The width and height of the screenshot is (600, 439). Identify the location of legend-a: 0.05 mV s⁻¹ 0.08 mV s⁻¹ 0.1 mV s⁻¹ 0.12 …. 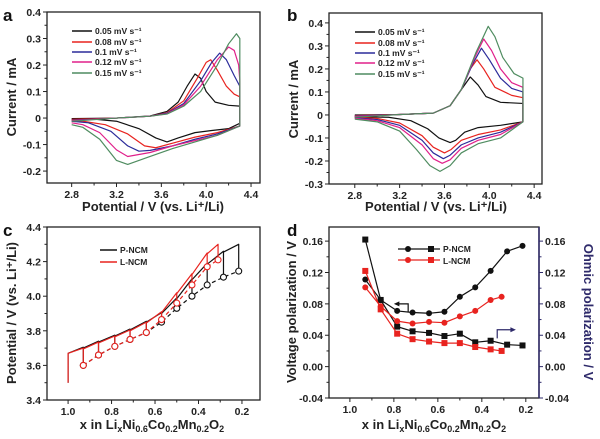
(118, 52).